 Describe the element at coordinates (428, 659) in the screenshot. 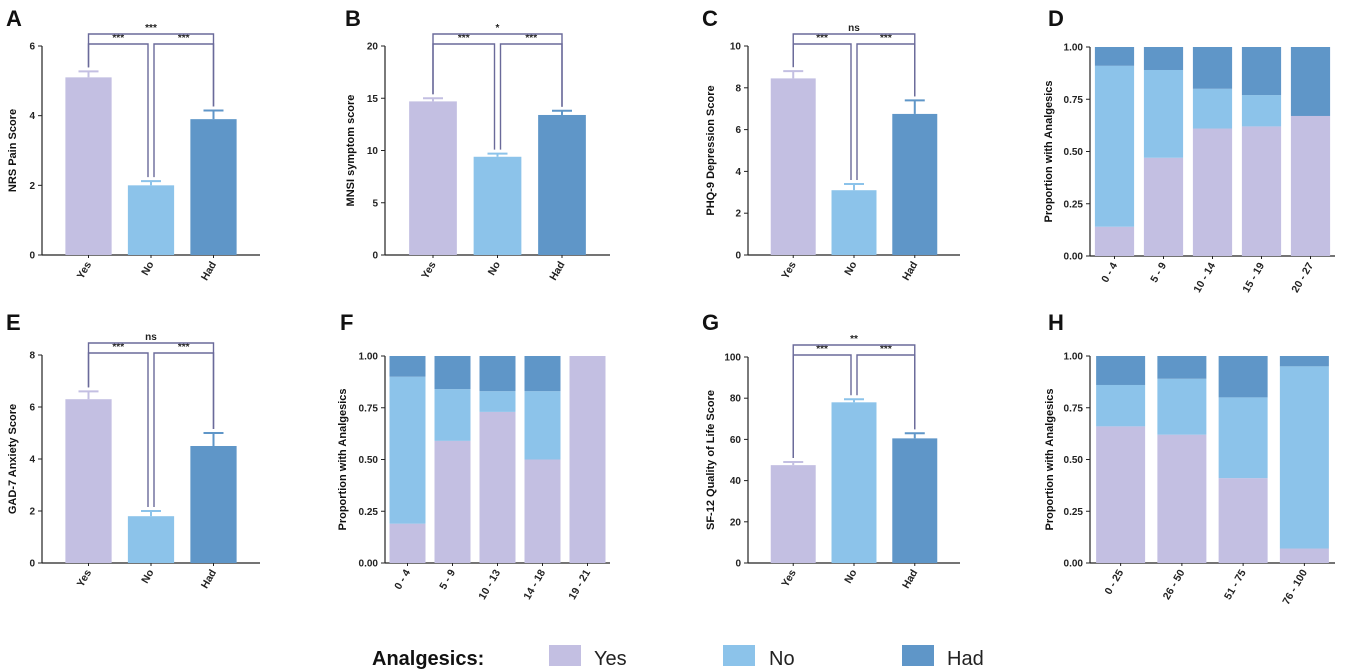

I see `legend-title: Analgesics:` at that location.